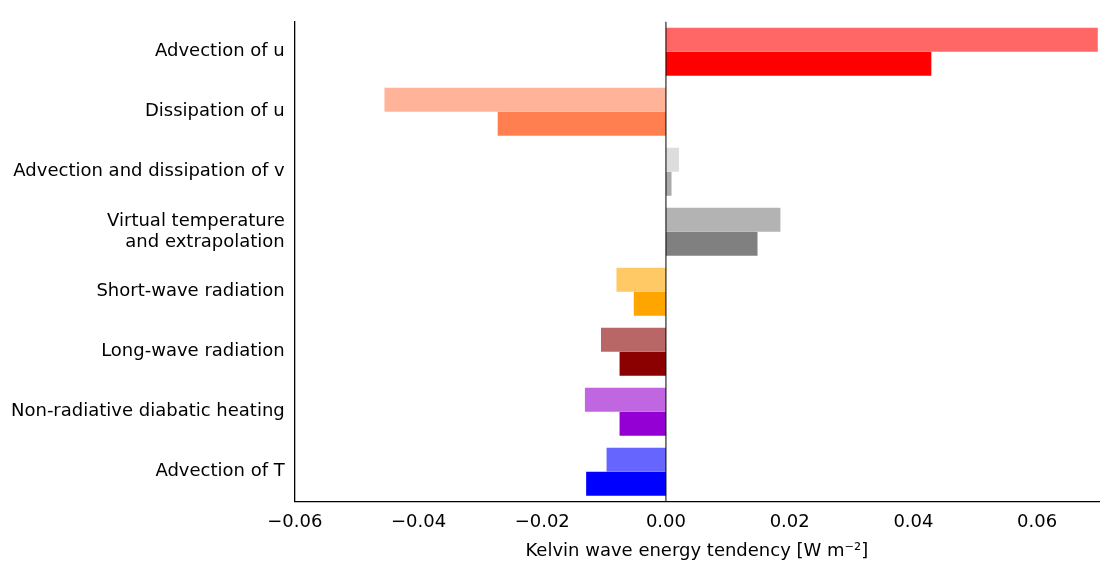 Image resolution: width=1109 pixels, height=576 pixels. I want to click on y-tick-label: Advection and dissipation of v, so click(149, 170).